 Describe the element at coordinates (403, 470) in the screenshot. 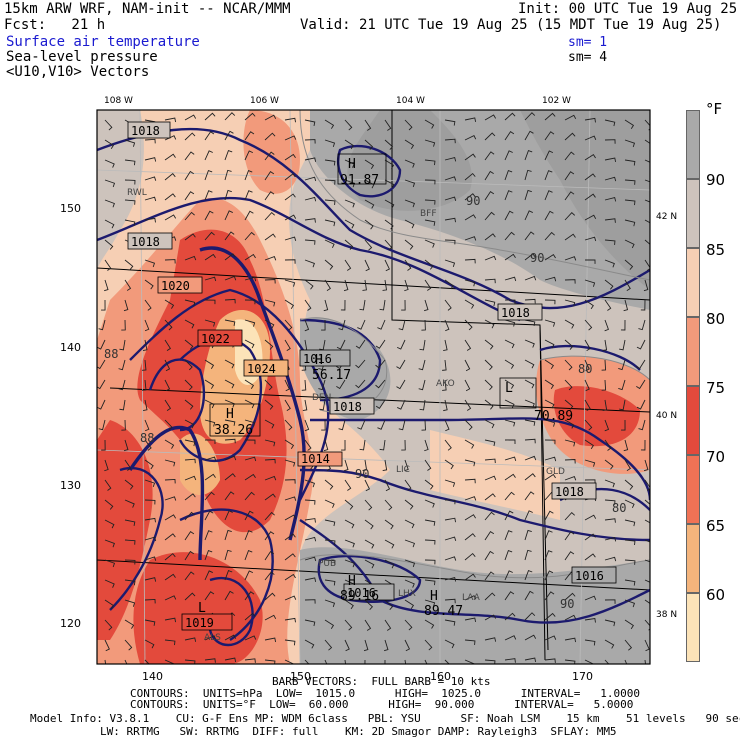

I see `station-label: LIC` at that location.